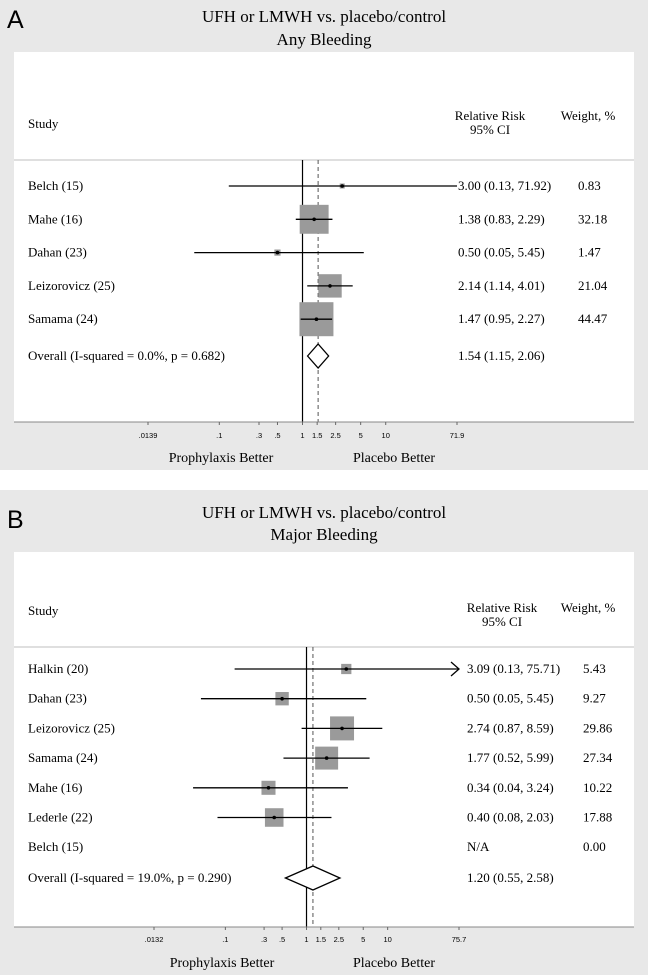  What do you see at coordinates (63, 318) in the screenshot?
I see `study-name: Samama (24)` at bounding box center [63, 318].